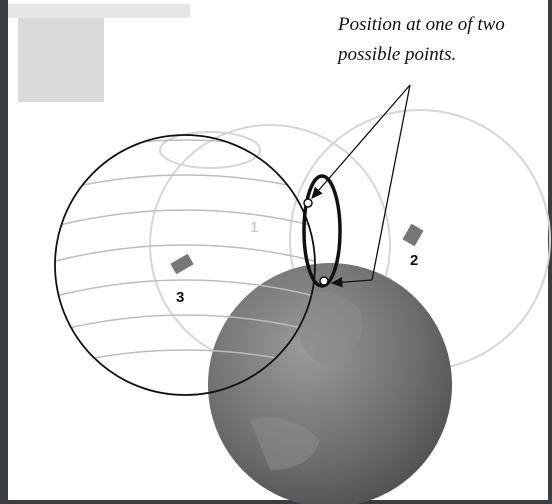  I want to click on annotation-line: Position at one of two, so click(421, 24).